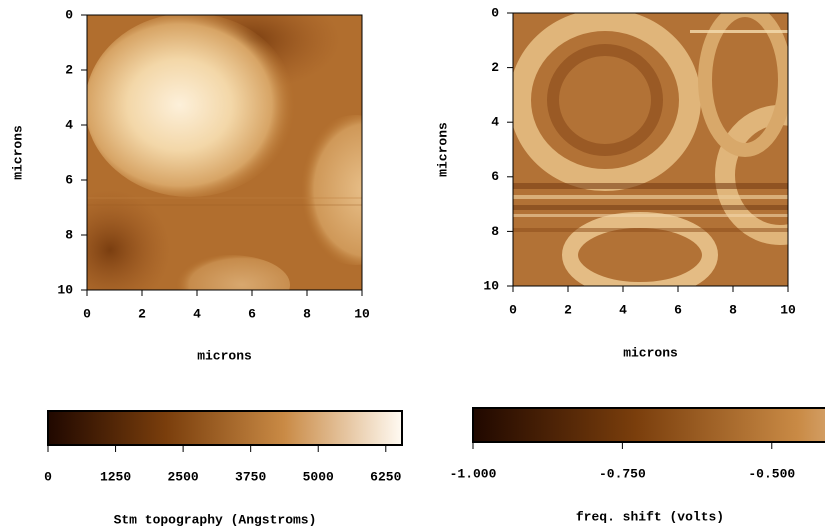 This screenshot has width=825, height=531. Describe the element at coordinates (650, 516) in the screenshot. I see `colorbar-label: freq. shift (volts)` at that location.